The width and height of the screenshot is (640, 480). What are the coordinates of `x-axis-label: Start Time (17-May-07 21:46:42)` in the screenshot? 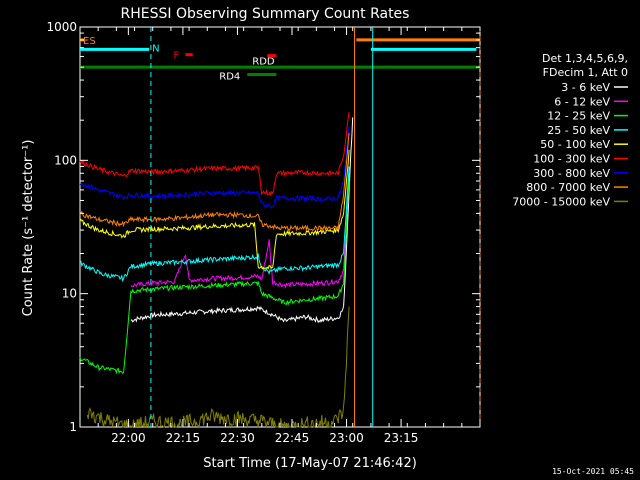 It's located at (310, 463).